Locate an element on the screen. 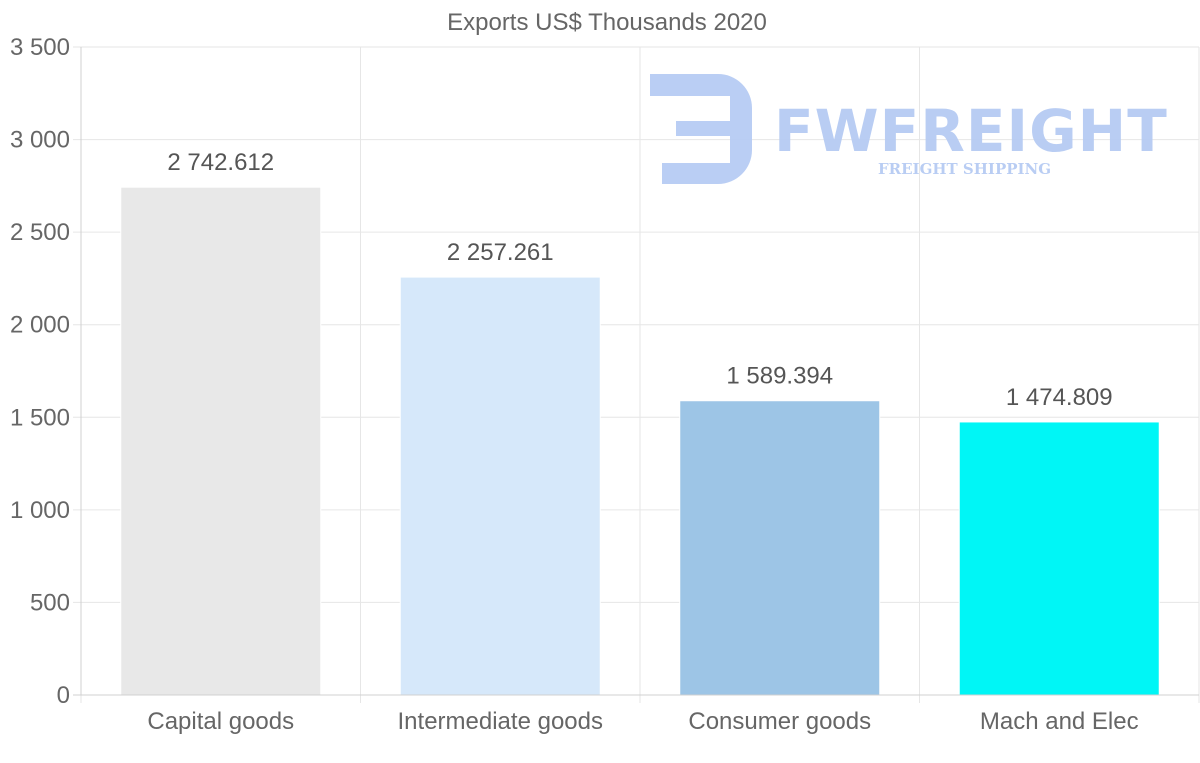 This screenshot has height=763, width=1200. y-tick-label: 1 000 is located at coordinates (40, 510).